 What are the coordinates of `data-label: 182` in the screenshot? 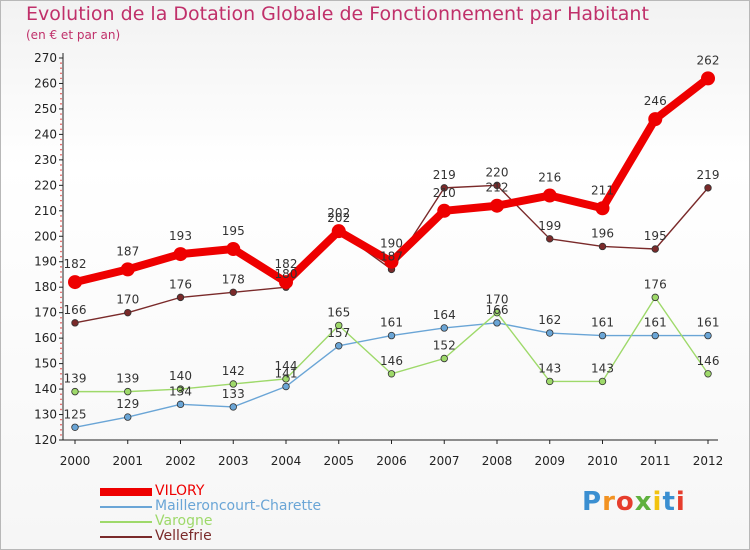 It's located at (286, 264).